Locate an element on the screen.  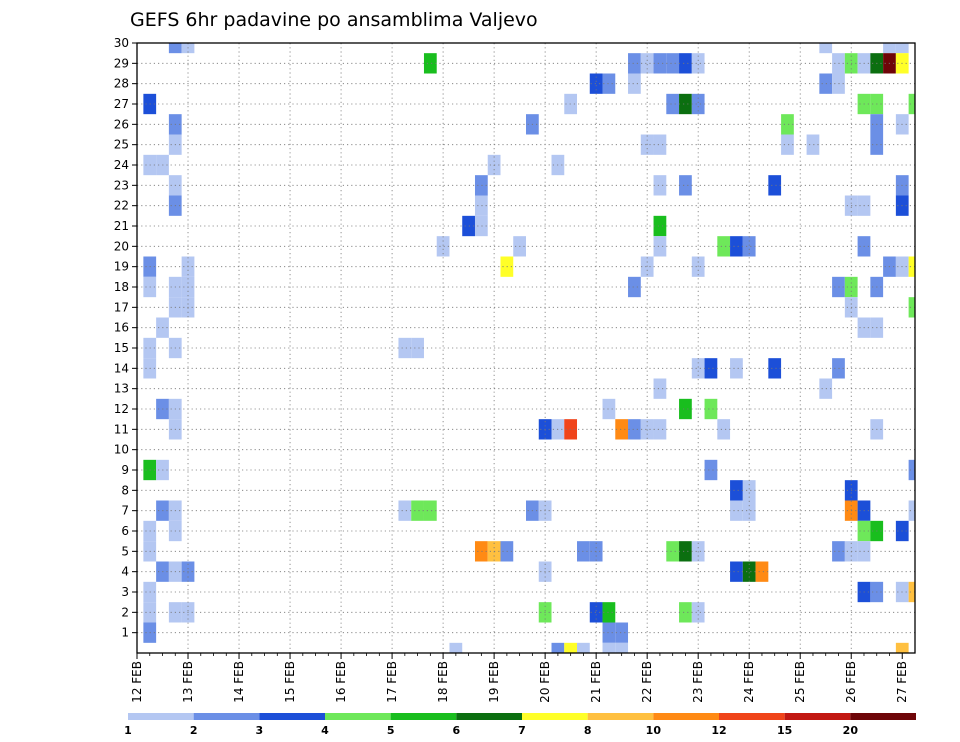
y-tick-label-19: 19 is located at coordinates (121, 267).